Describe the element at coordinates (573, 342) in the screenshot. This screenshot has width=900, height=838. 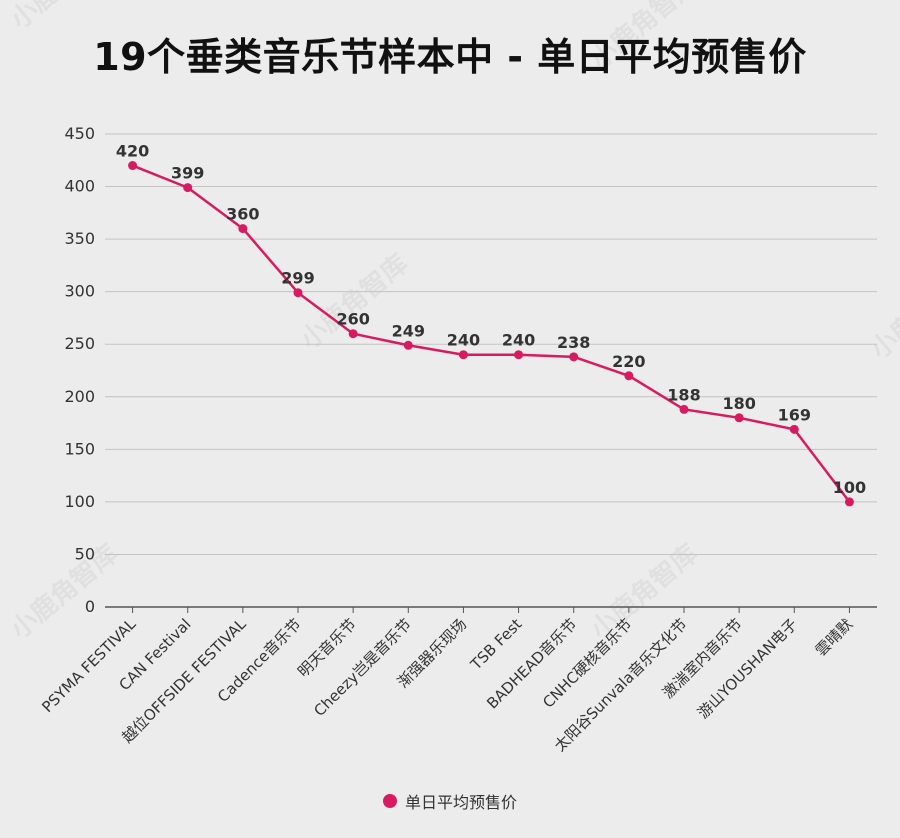
I see `data-label: 238` at that location.